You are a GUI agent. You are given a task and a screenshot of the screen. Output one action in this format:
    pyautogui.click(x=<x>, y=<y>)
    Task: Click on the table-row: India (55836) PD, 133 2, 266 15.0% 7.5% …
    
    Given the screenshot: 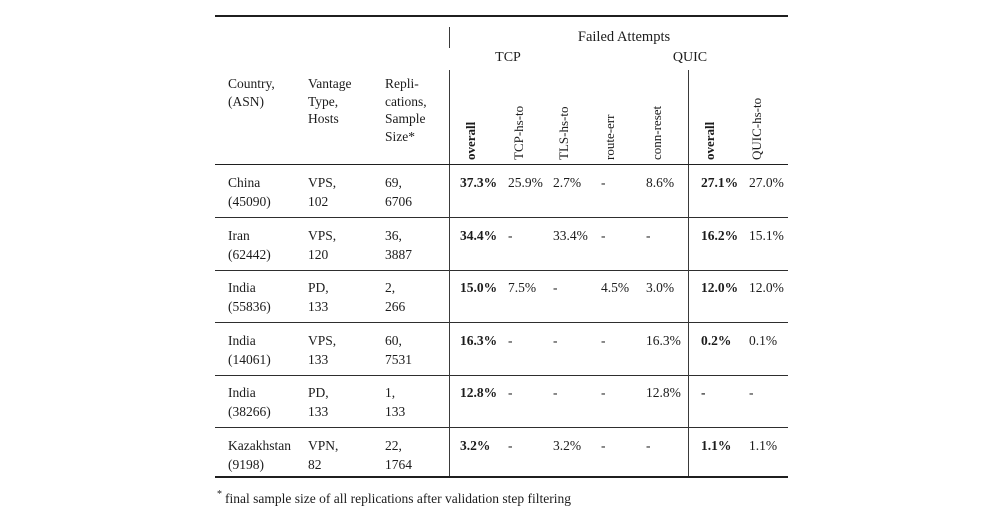 What is the action you would take?
    pyautogui.click(x=500, y=296)
    